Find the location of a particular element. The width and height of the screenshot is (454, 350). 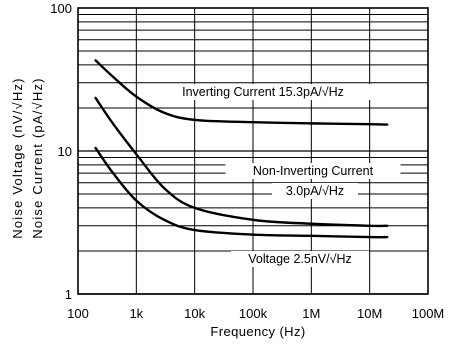

x-tick-label: 1M is located at coordinates (311, 313).